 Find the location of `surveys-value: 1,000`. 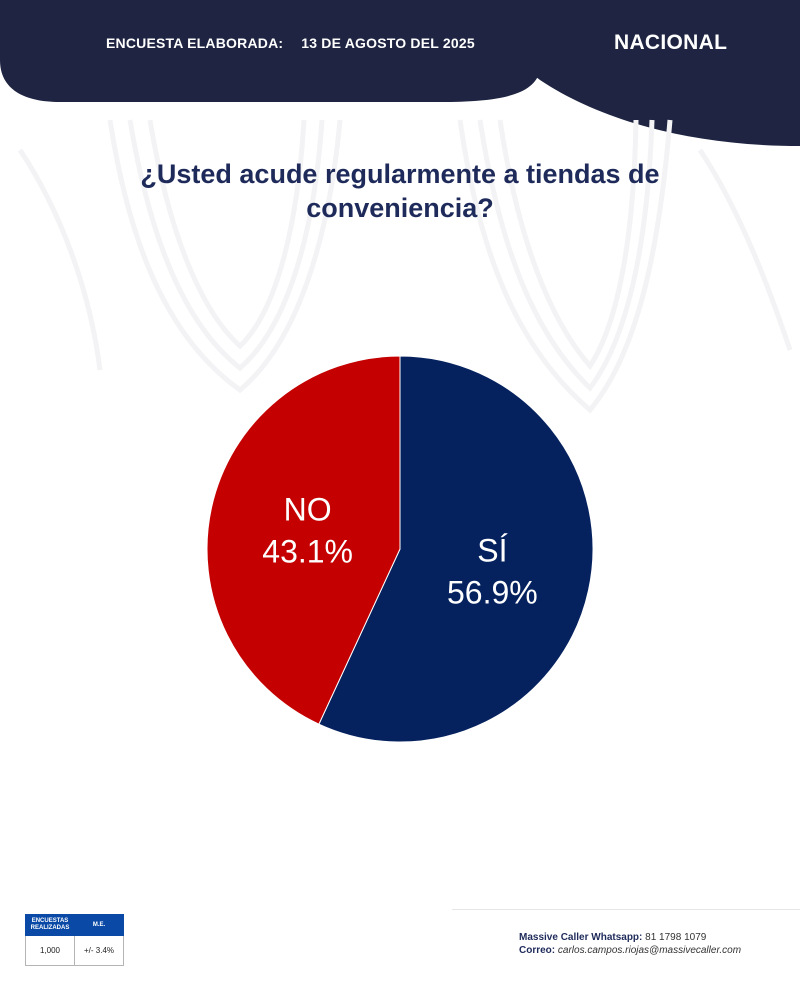

surveys-value: 1,000 is located at coordinates (50, 950).